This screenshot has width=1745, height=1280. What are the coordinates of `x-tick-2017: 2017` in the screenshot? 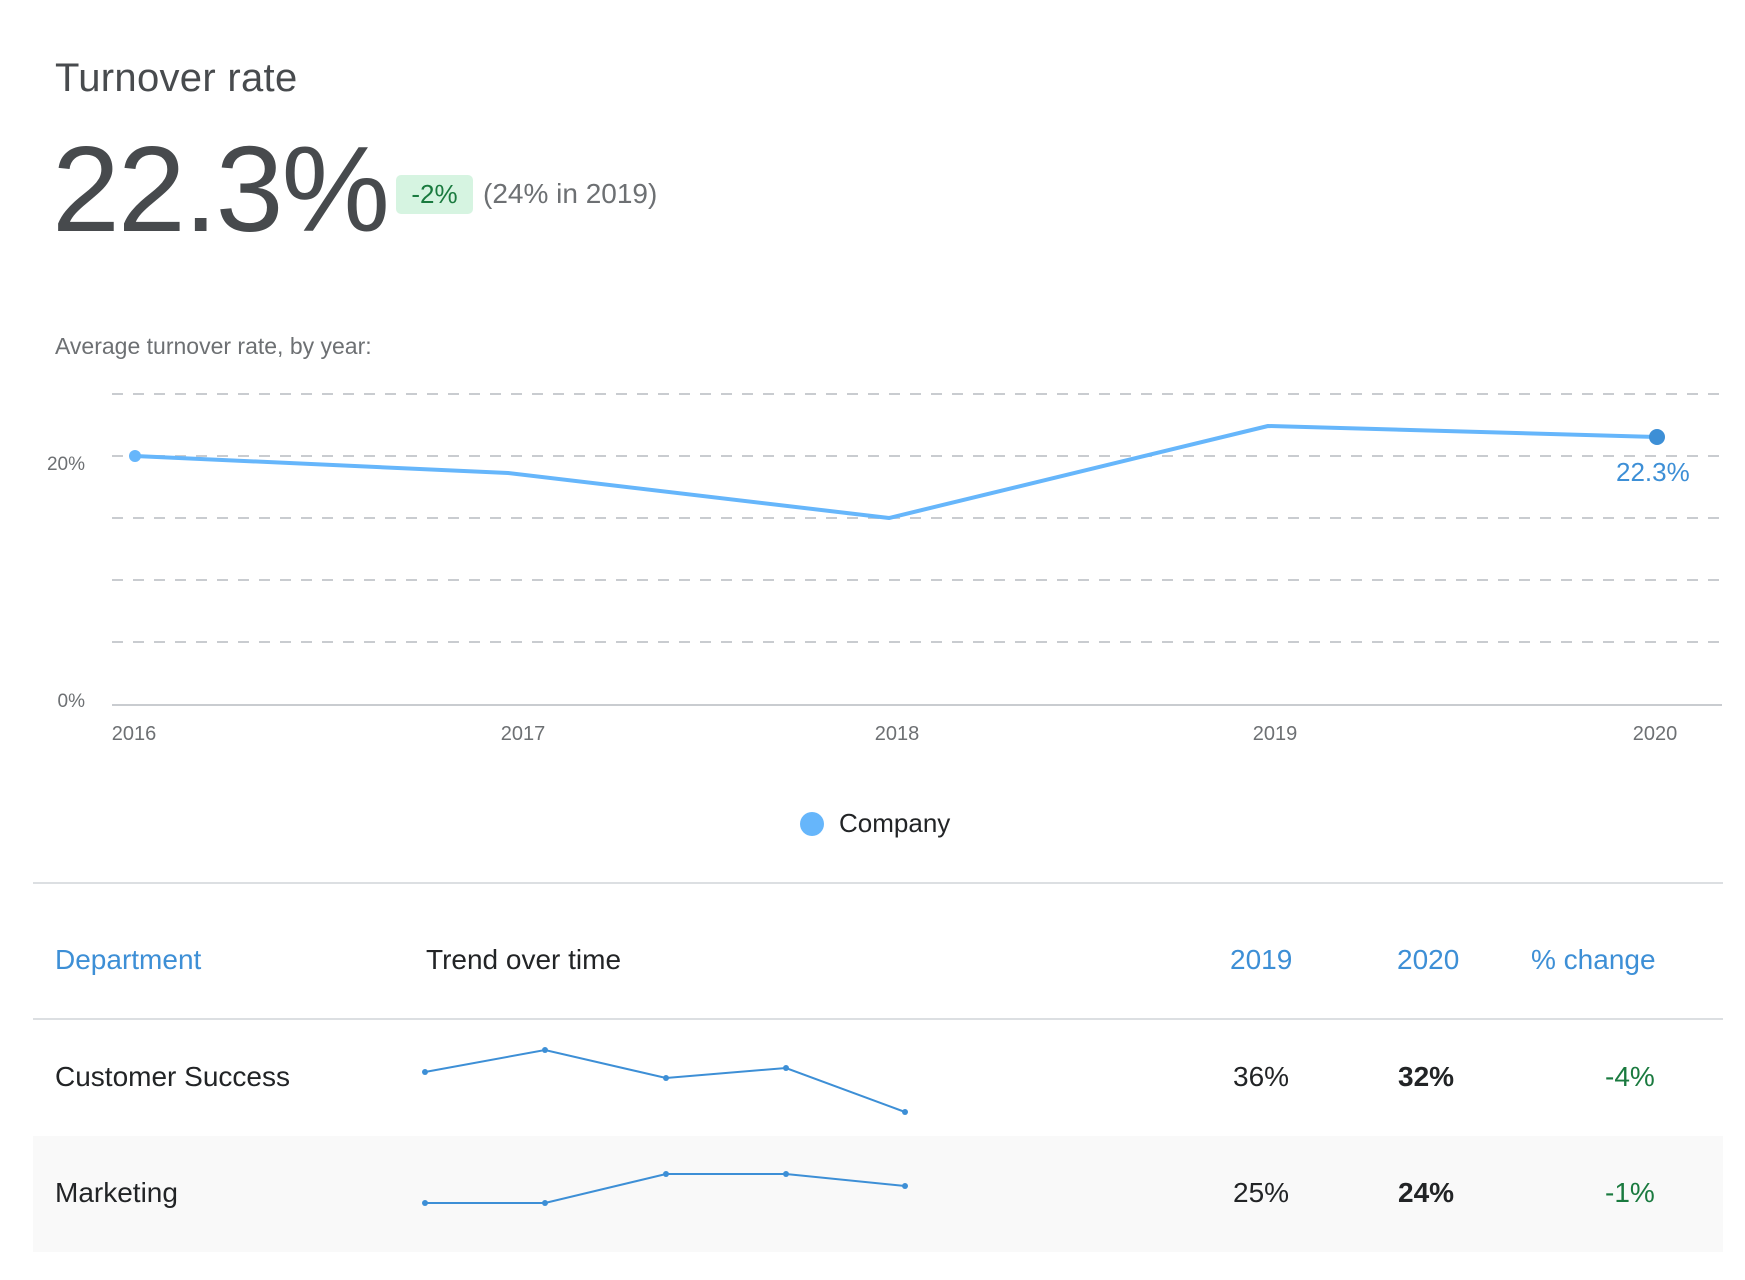 It's located at (523, 734).